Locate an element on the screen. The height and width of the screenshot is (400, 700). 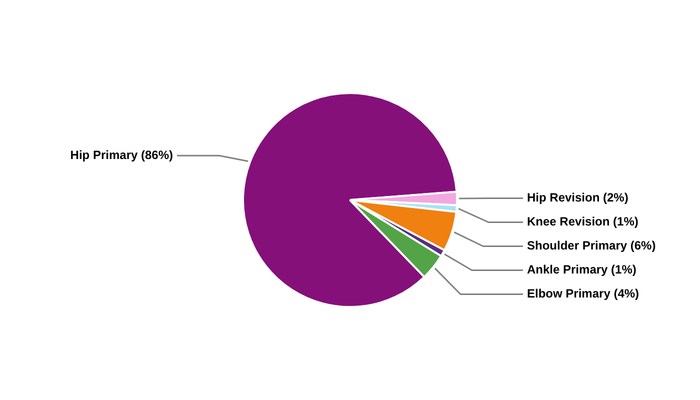
slice-label: Shoulder Primary (6%) is located at coordinates (591, 245).